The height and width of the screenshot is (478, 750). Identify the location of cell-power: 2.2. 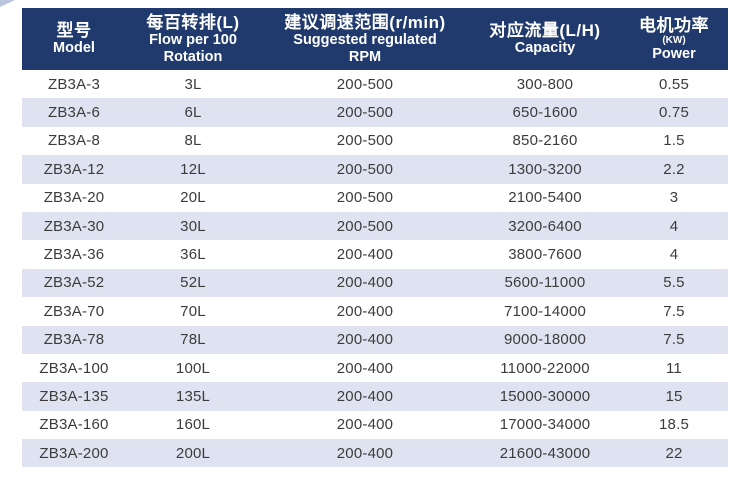
(674, 169).